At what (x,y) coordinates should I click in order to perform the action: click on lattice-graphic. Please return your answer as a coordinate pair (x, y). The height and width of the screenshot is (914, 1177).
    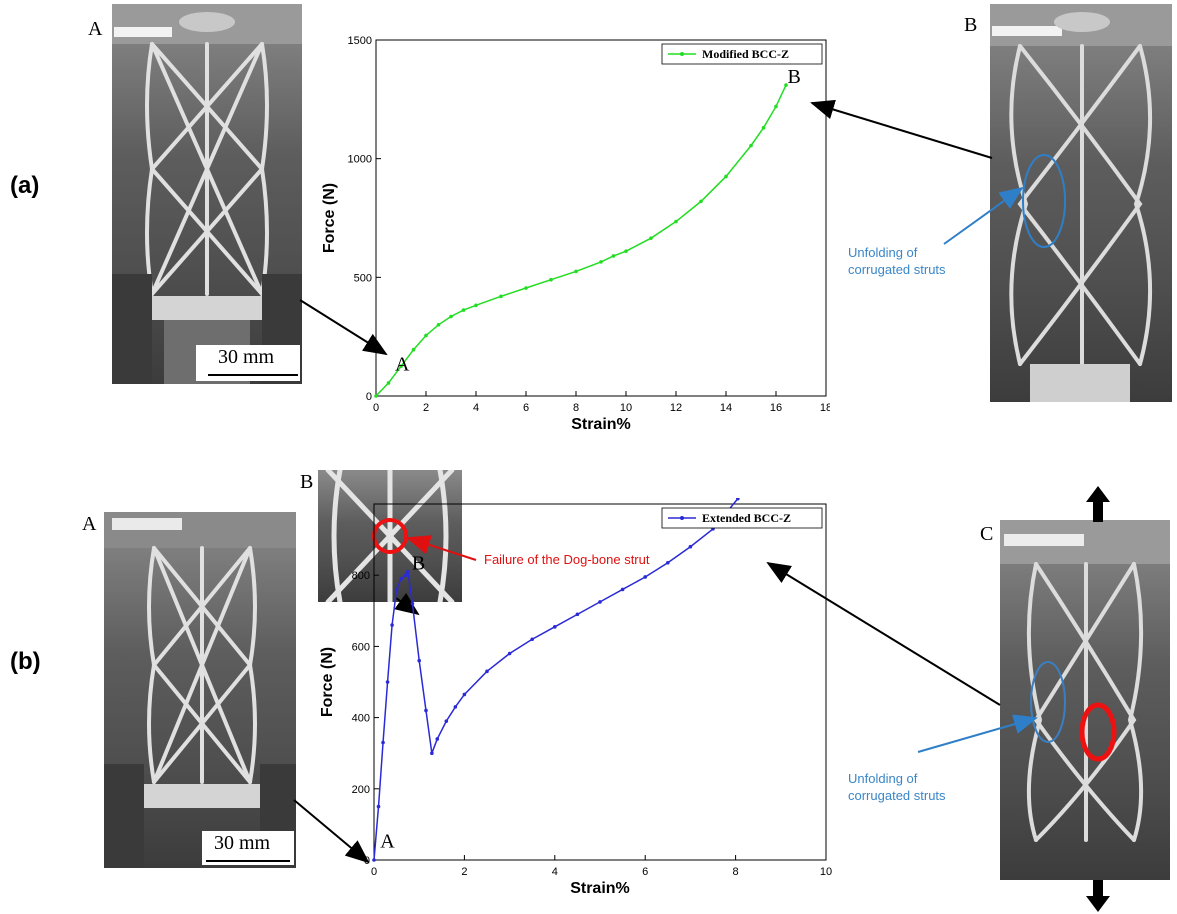
    Looking at the image, I should click on (207, 194).